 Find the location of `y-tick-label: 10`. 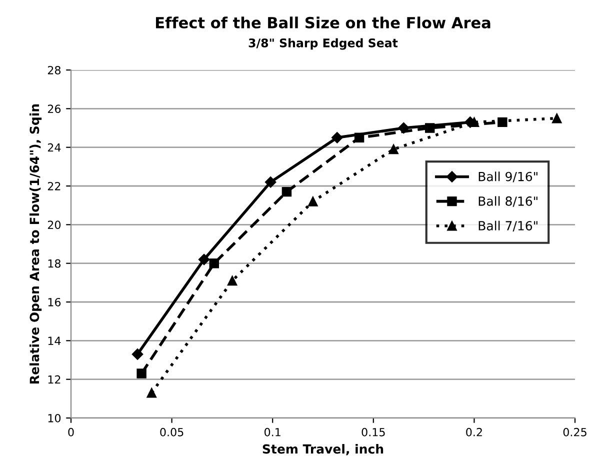

y-tick-label: 10 is located at coordinates (54, 418).